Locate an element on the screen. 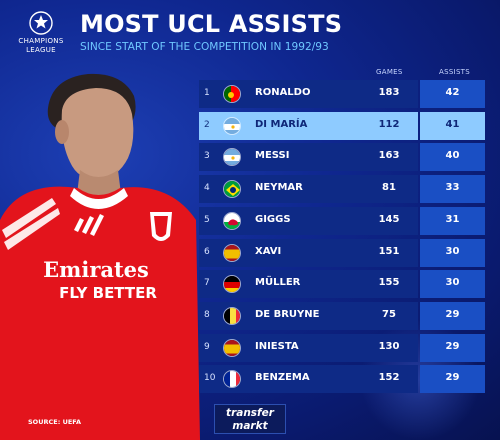 This screenshot has height=440, width=500. player-name: MÜLLER is located at coordinates (278, 283).